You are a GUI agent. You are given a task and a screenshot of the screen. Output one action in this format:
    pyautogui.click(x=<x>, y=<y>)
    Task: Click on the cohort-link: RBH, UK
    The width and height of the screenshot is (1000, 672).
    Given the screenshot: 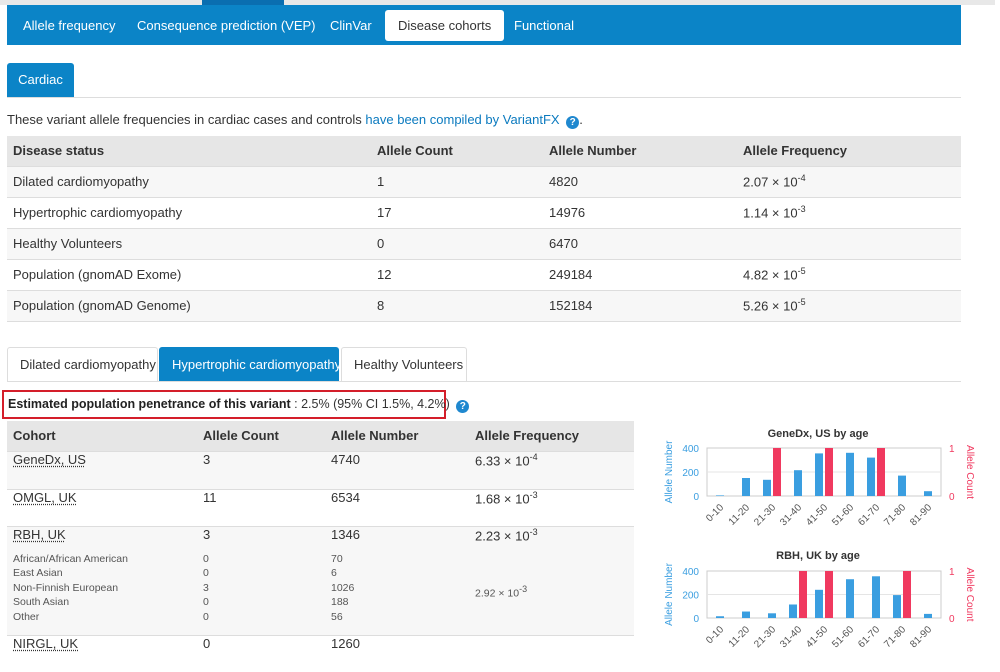 What is the action you would take?
    pyautogui.click(x=39, y=534)
    